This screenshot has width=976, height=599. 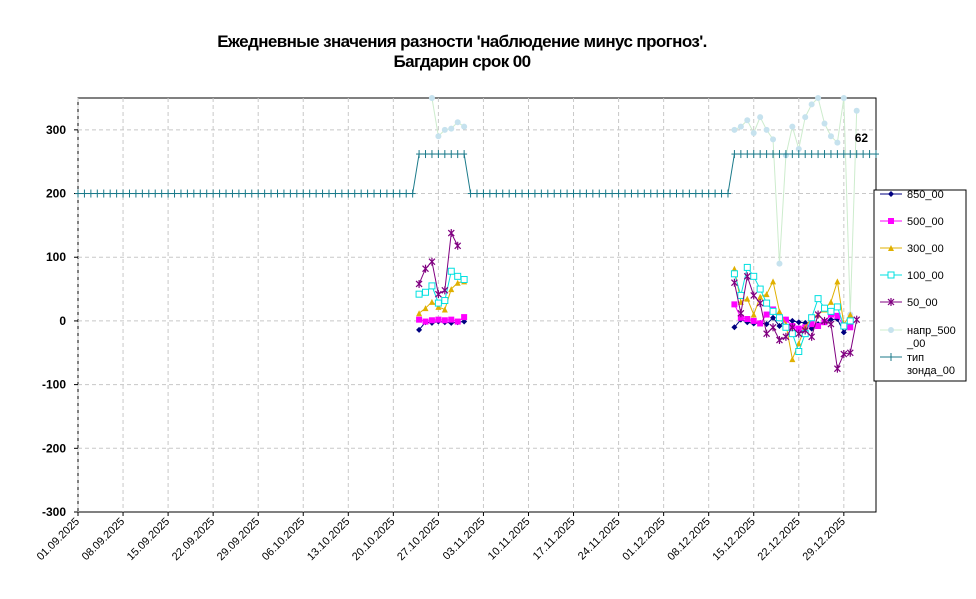 I want to click on x-tick-label: 29.09.2025, so click(x=238, y=539).